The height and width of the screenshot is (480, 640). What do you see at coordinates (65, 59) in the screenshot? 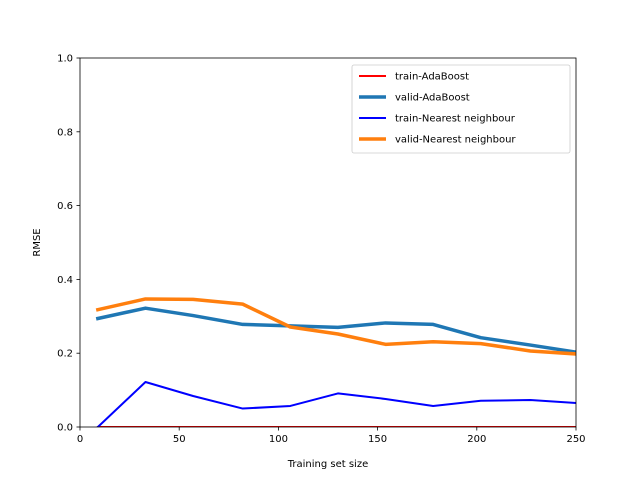
I see `y-tick-label: 1.0` at bounding box center [65, 59].